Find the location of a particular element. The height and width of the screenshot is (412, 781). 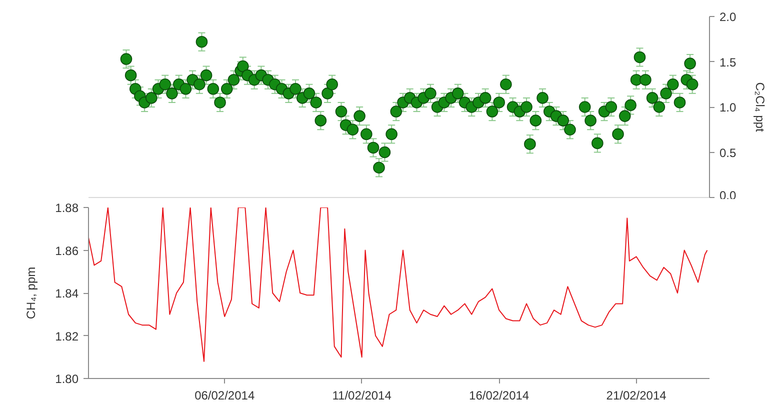

y-tick-label: 1.88 is located at coordinates (67, 208).